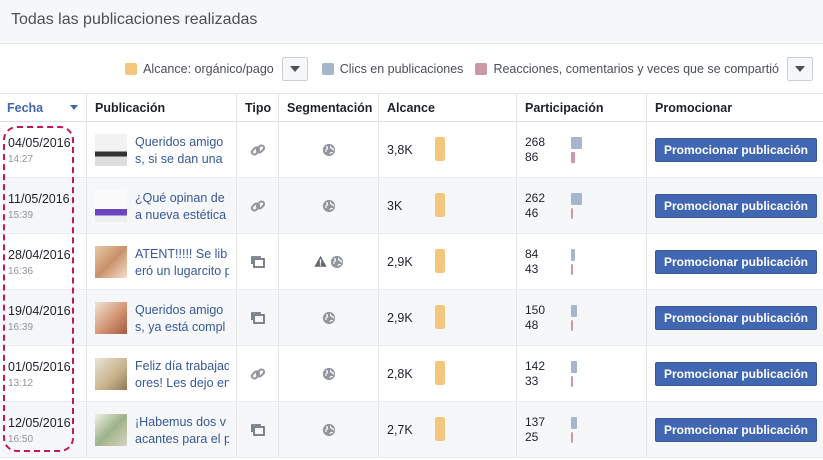 The image size is (823, 460). What do you see at coordinates (182, 263) in the screenshot?
I see `post-link: ATENT!!!!! Se lib eró un lugarcito p` at bounding box center [182, 263].